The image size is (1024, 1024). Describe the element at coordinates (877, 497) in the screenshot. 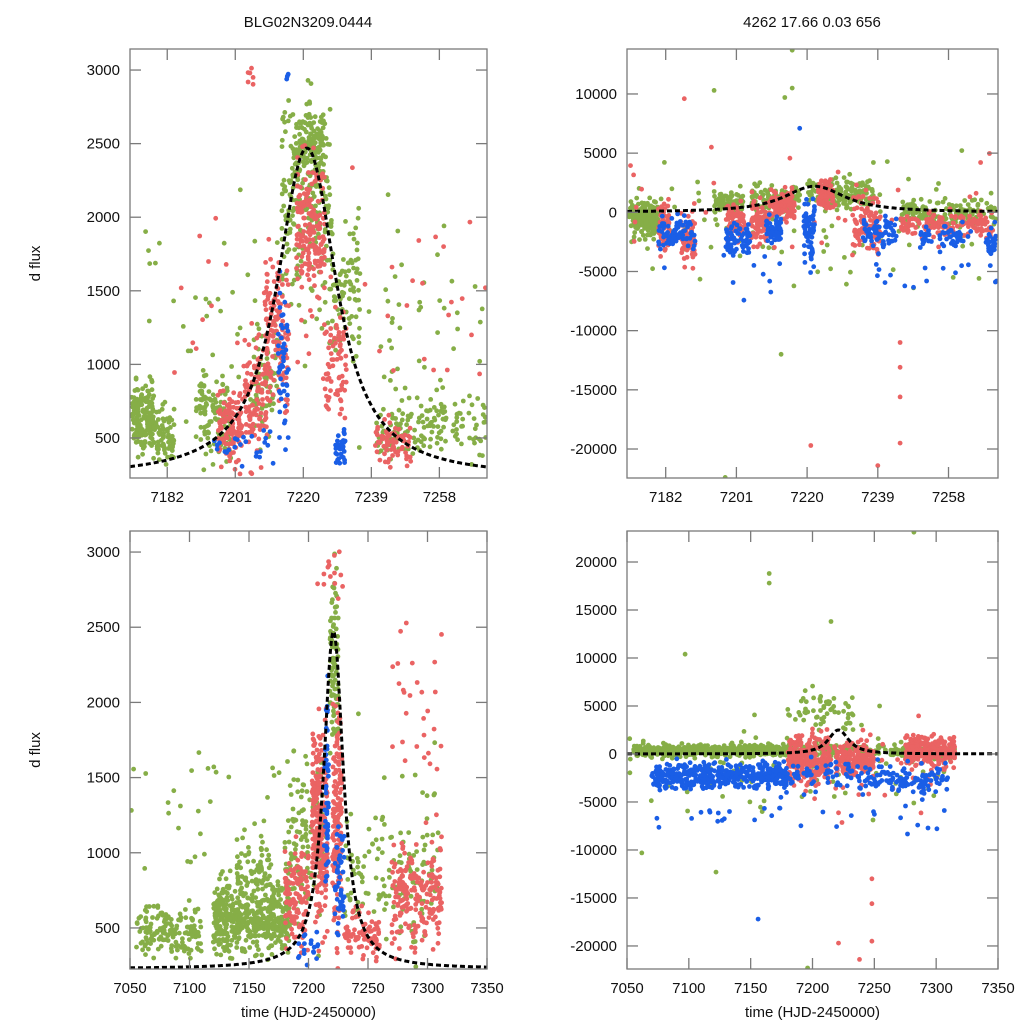

I see `x-tick-label: 7239` at that location.